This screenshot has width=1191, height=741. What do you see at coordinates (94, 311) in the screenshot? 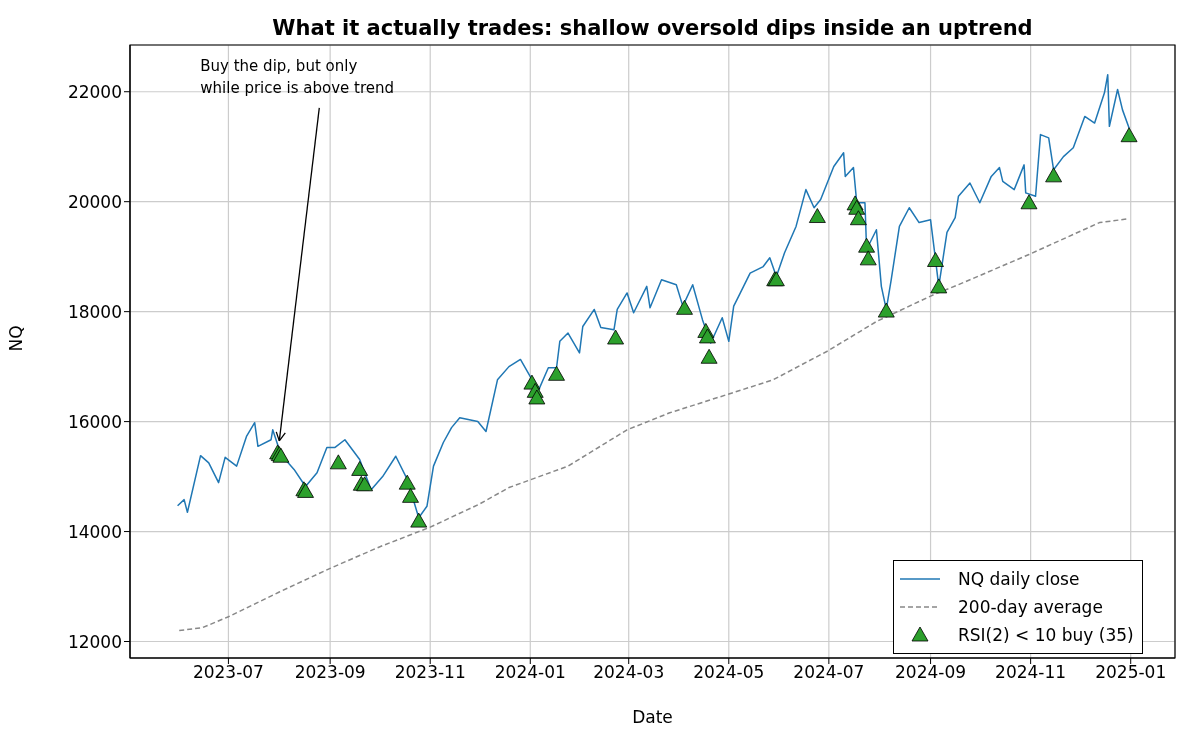
I see `y-tick-label: 18000` at bounding box center [94, 311].